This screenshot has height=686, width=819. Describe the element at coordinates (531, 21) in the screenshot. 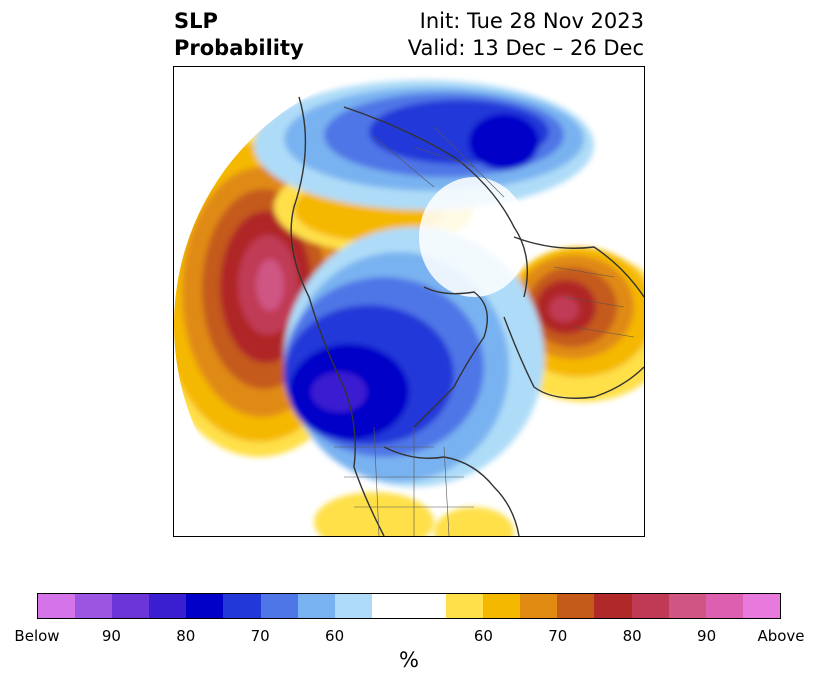

I see `init-date: Init: Tue 28 Nov 2023` at that location.